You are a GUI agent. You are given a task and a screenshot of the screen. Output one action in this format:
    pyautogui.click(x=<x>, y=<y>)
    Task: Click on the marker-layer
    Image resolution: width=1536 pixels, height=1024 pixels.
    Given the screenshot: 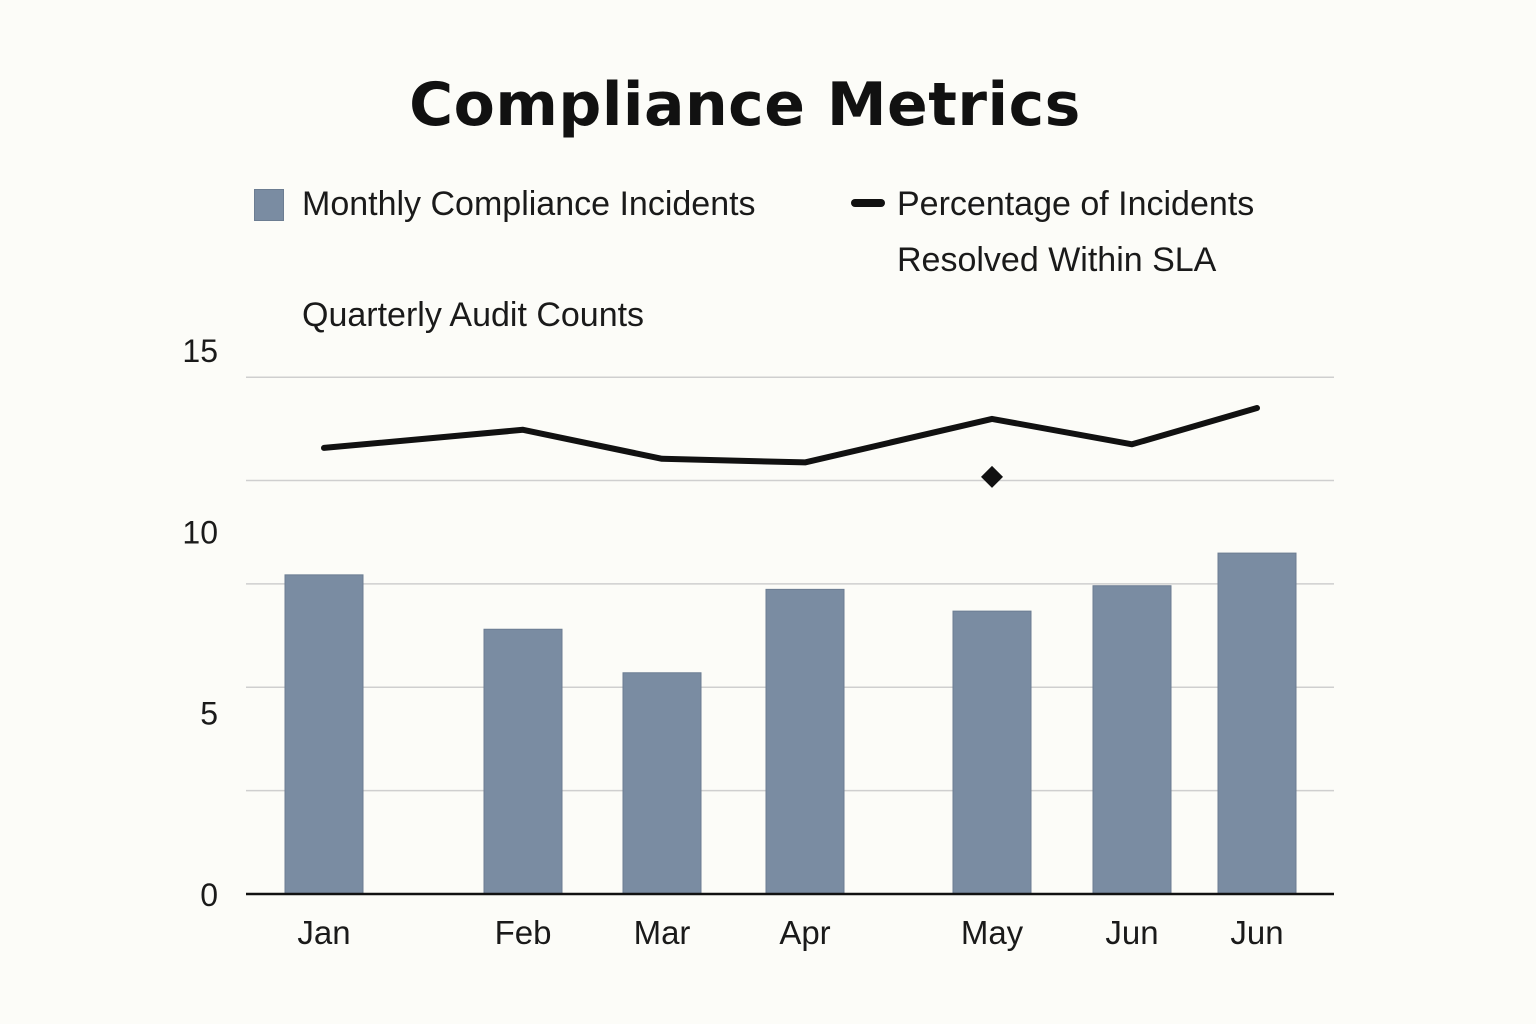 What is the action you would take?
    pyautogui.click(x=992, y=476)
    